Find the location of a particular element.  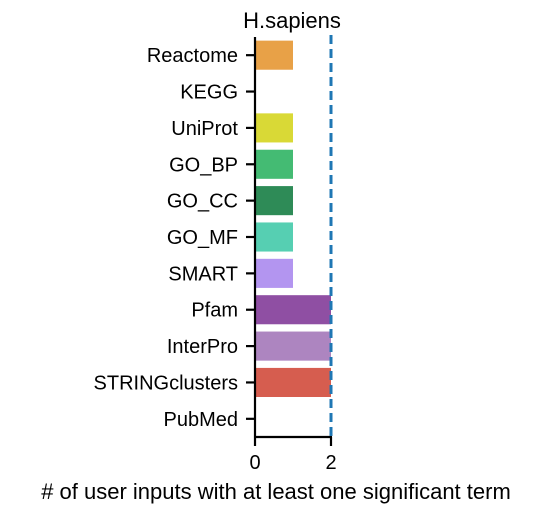

bar-stringclusters is located at coordinates (293, 382).